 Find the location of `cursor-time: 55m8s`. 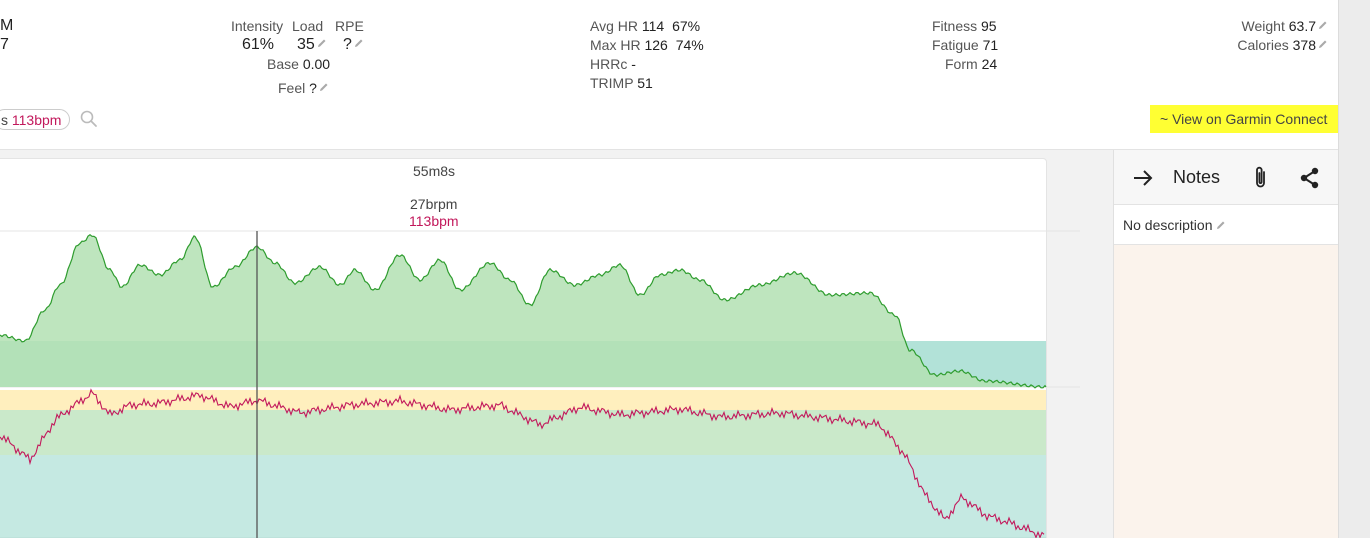

cursor-time: 55m8s is located at coordinates (434, 171).